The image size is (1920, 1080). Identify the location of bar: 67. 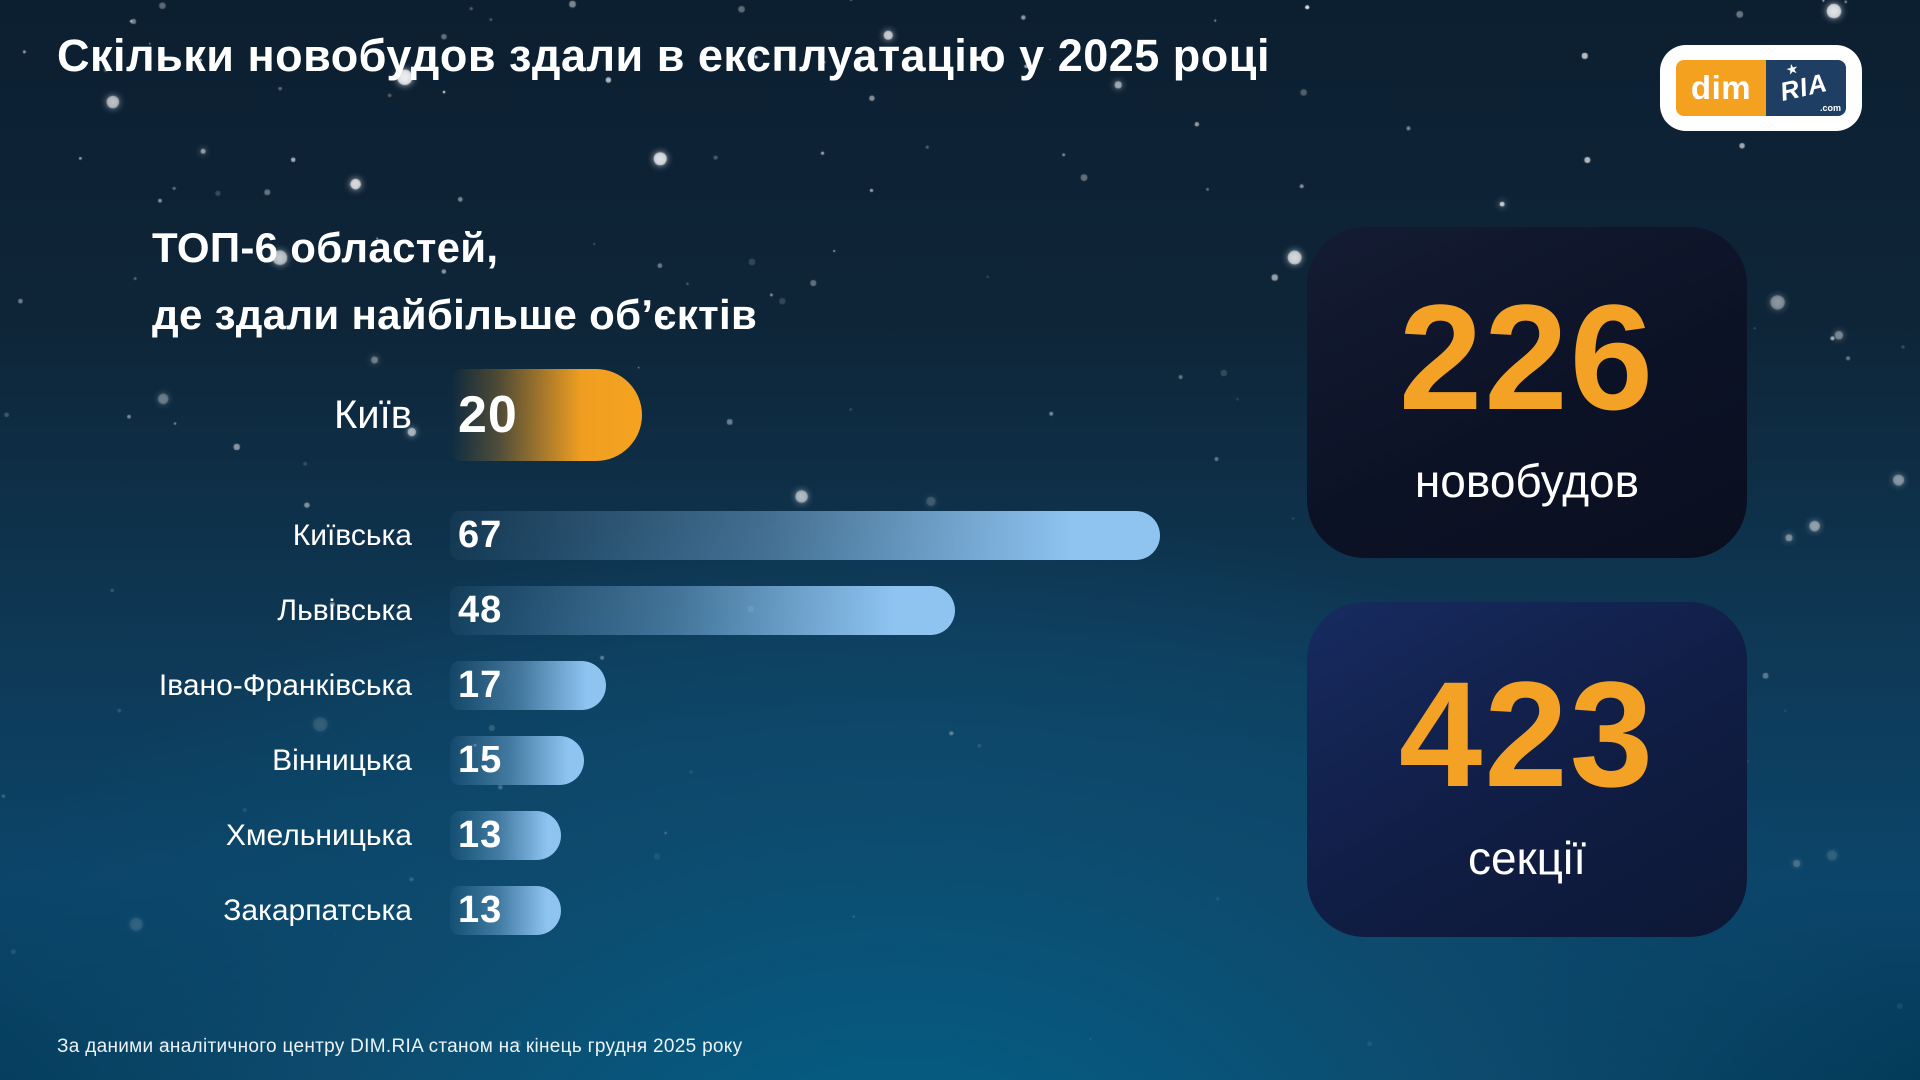
(805, 535).